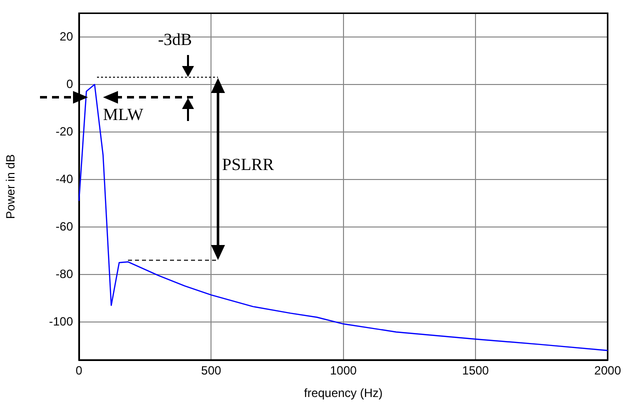  I want to click on x-tick-label: 1500, so click(476, 371).